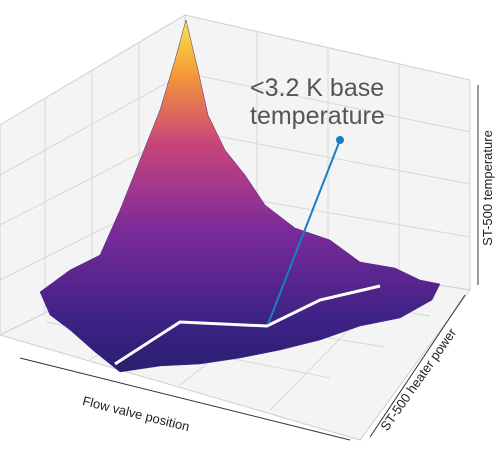  Describe the element at coordinates (247, 325) in the screenshot. I see `base-temperature-line` at that location.